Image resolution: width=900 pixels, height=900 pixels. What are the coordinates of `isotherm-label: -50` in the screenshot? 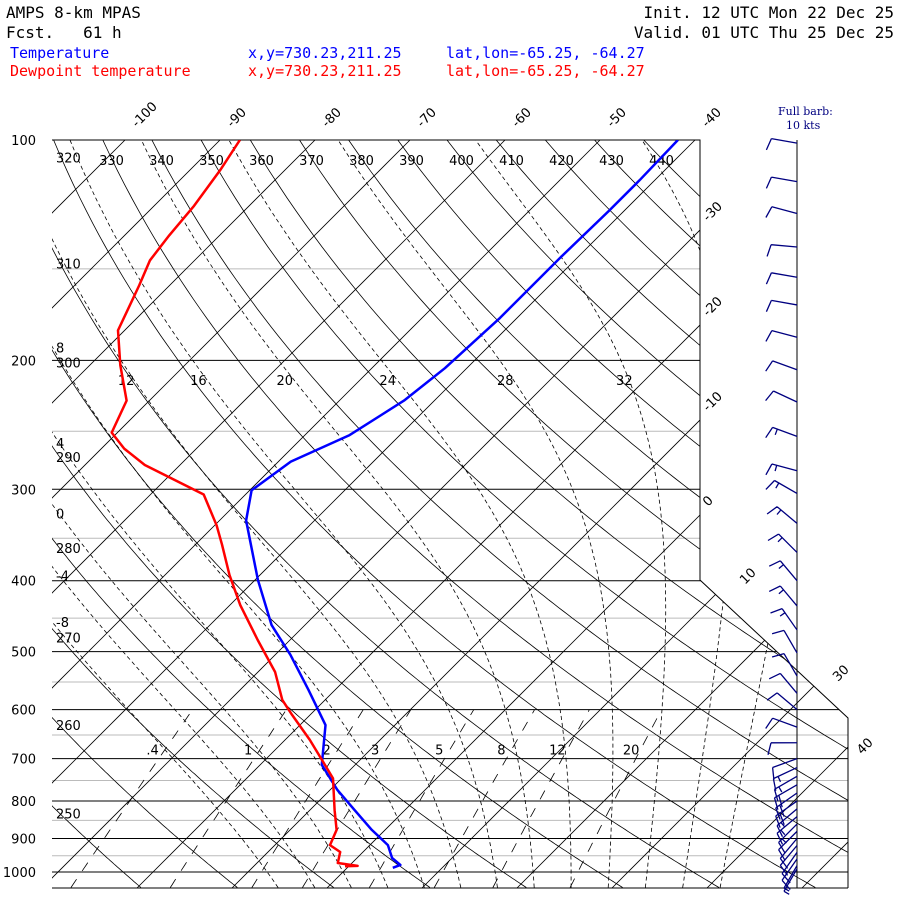 It's located at (617, 118).